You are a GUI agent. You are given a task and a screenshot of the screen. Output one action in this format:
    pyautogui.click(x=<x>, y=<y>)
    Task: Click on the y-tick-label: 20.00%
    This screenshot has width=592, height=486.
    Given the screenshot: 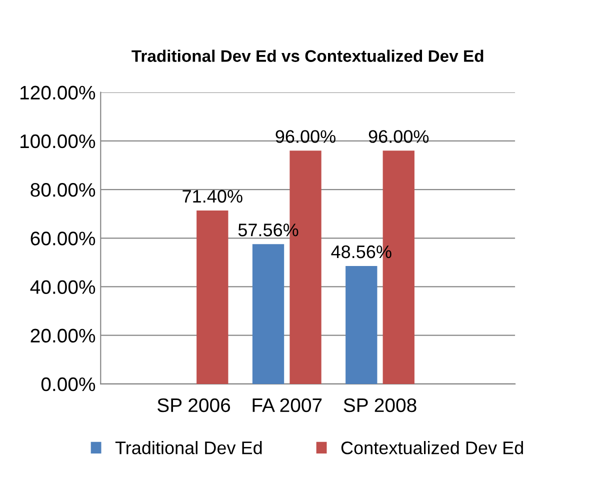 What is the action you would take?
    pyautogui.click(x=63, y=335)
    